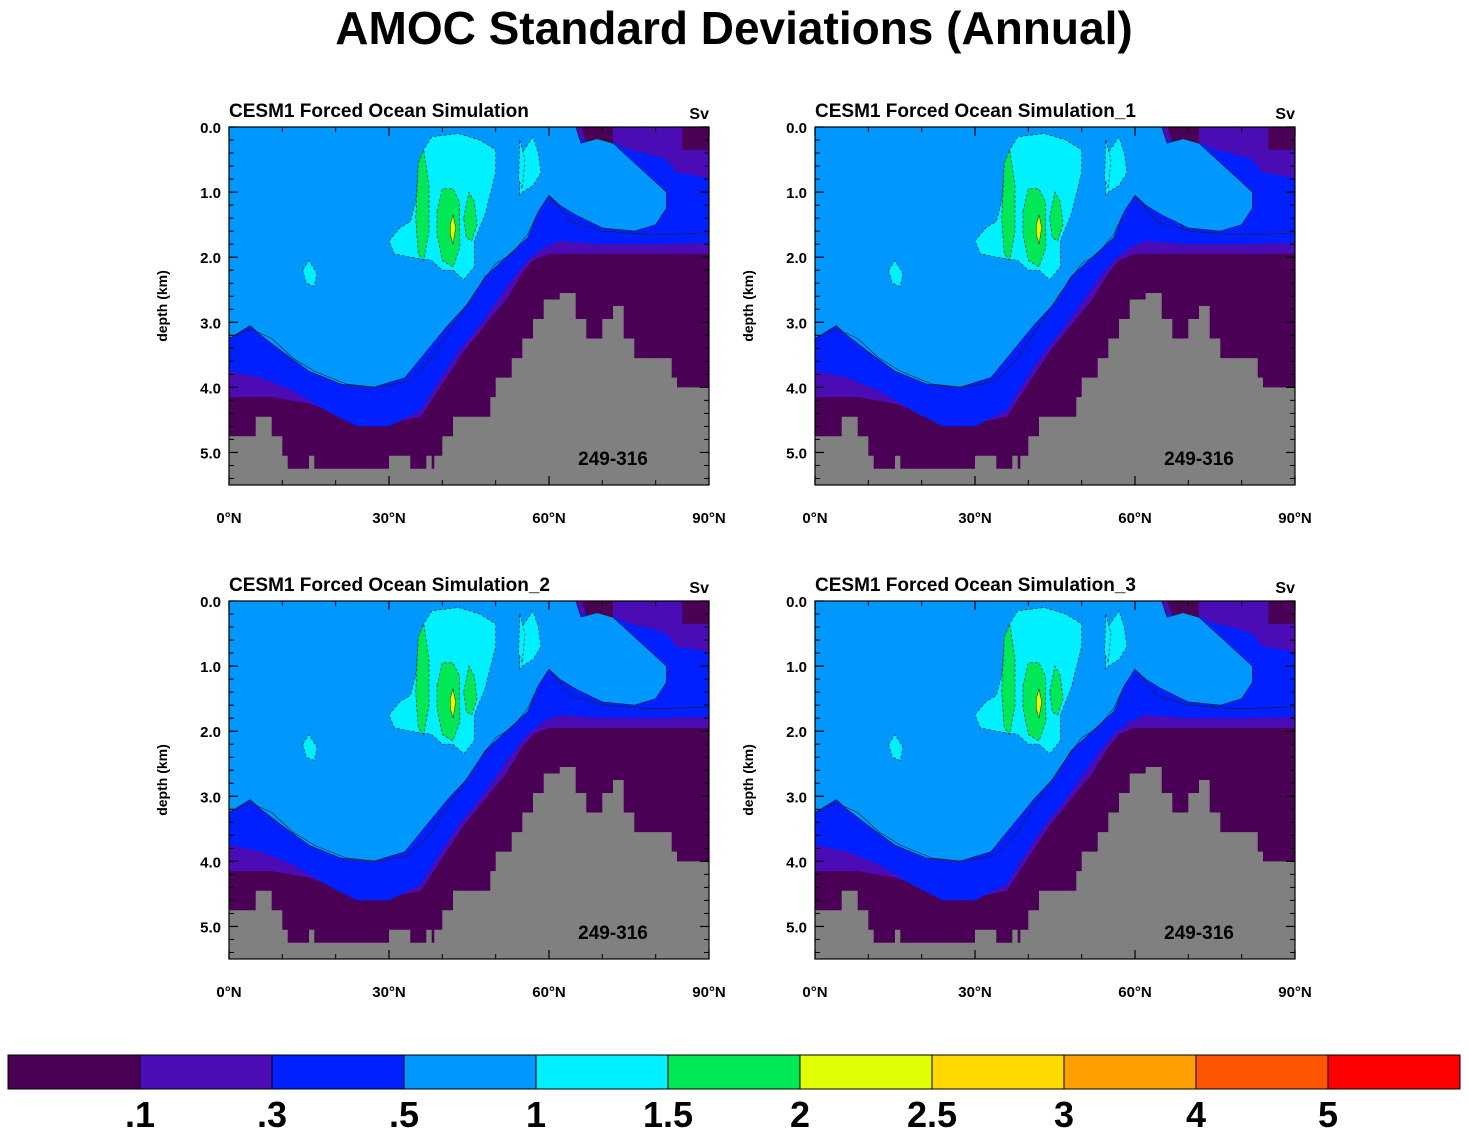 The image size is (1468, 1138). What do you see at coordinates (379, 111) in the screenshot?
I see `panel-title: CESM1 Forced Ocean Simulation` at bounding box center [379, 111].